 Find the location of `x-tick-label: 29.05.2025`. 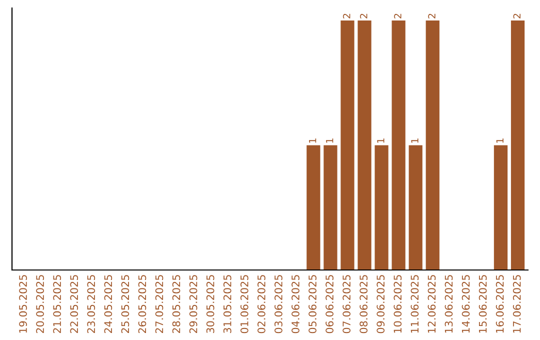

x-tick-label: 29.05.2025 is located at coordinates (193, 304).